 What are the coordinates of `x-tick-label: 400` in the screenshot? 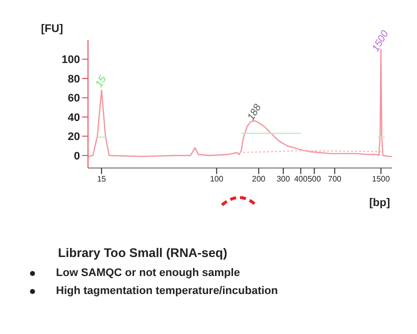 It's located at (301, 179).